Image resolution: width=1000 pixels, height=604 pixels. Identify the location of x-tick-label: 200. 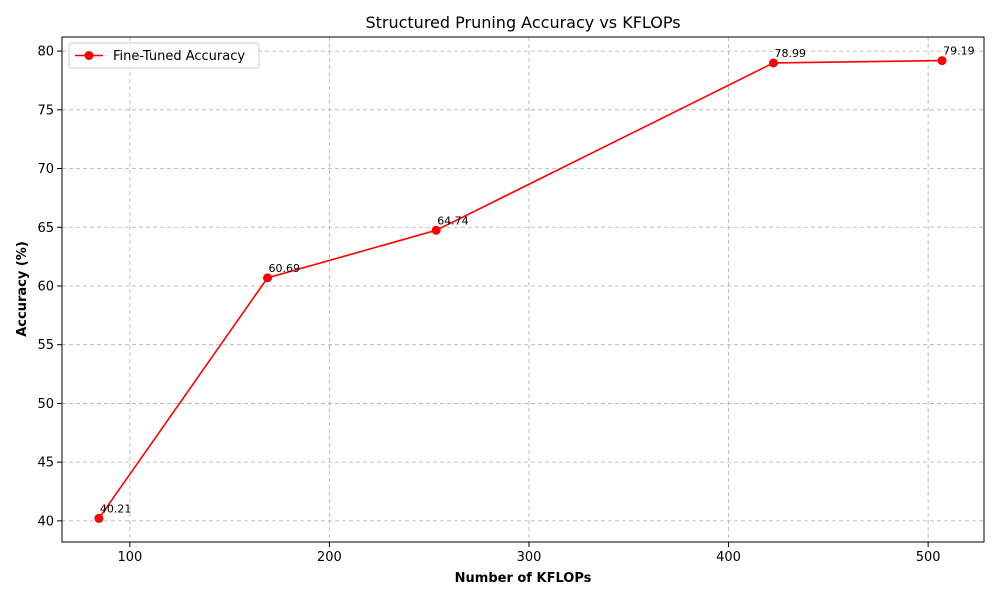
(329, 557).